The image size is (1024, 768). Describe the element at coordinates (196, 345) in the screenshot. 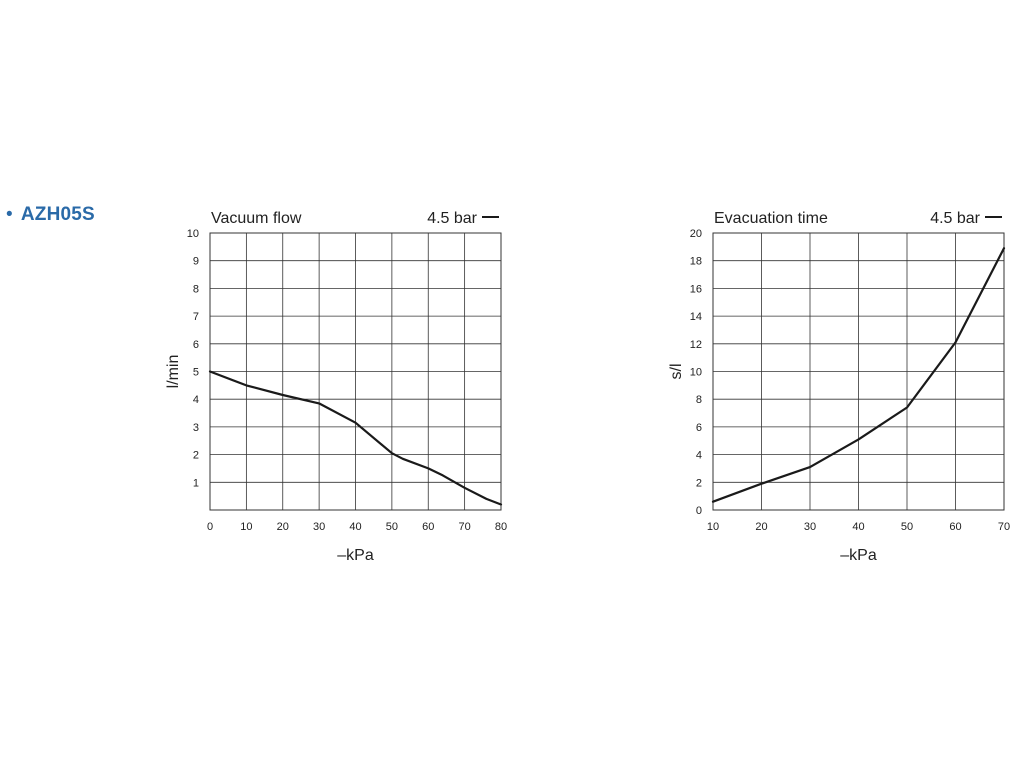

I see `y-tick-label: 6` at that location.